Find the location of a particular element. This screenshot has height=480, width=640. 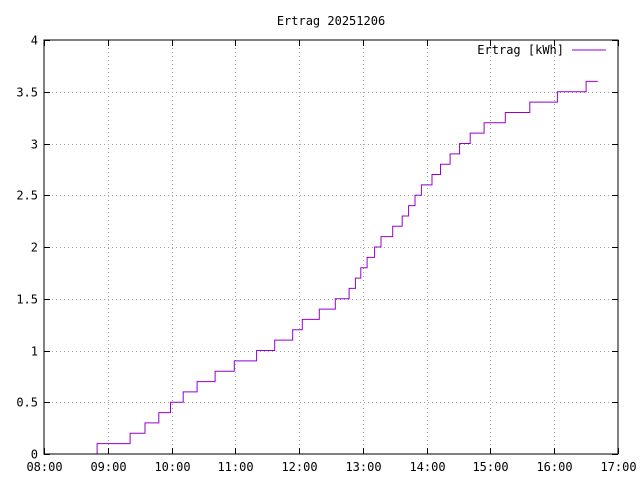

chart-title: Ertrag 20251206 is located at coordinates (331, 21).